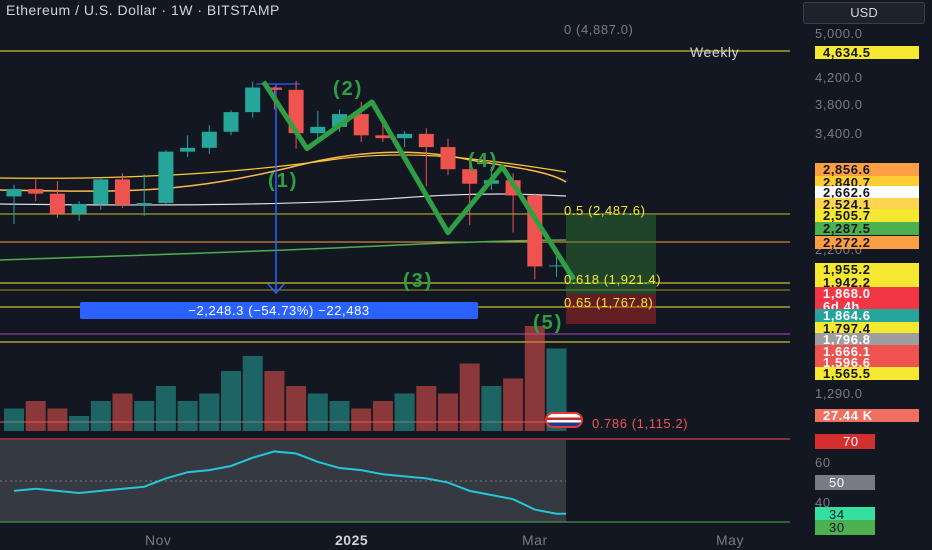  I want to click on long-position-profit-zone, so click(611, 254).